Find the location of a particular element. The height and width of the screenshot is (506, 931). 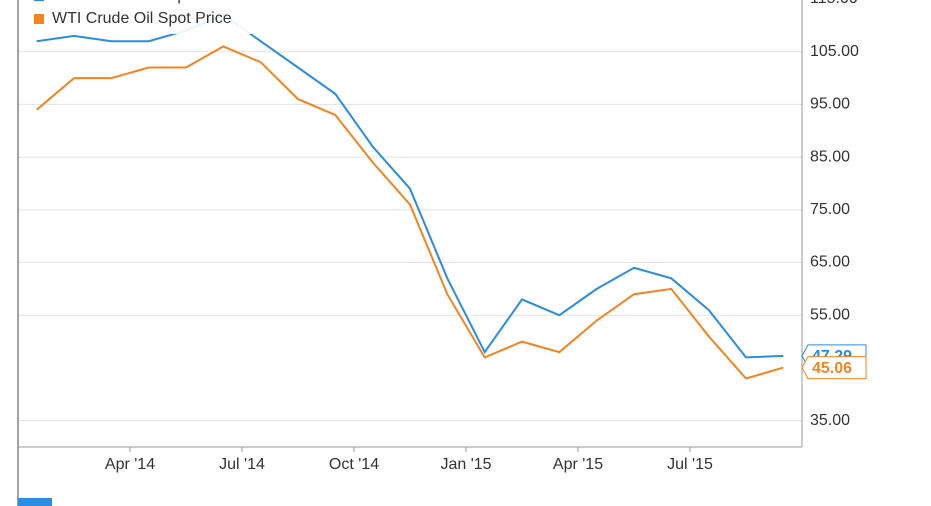

x-tick-label: Apr '15 is located at coordinates (578, 464).